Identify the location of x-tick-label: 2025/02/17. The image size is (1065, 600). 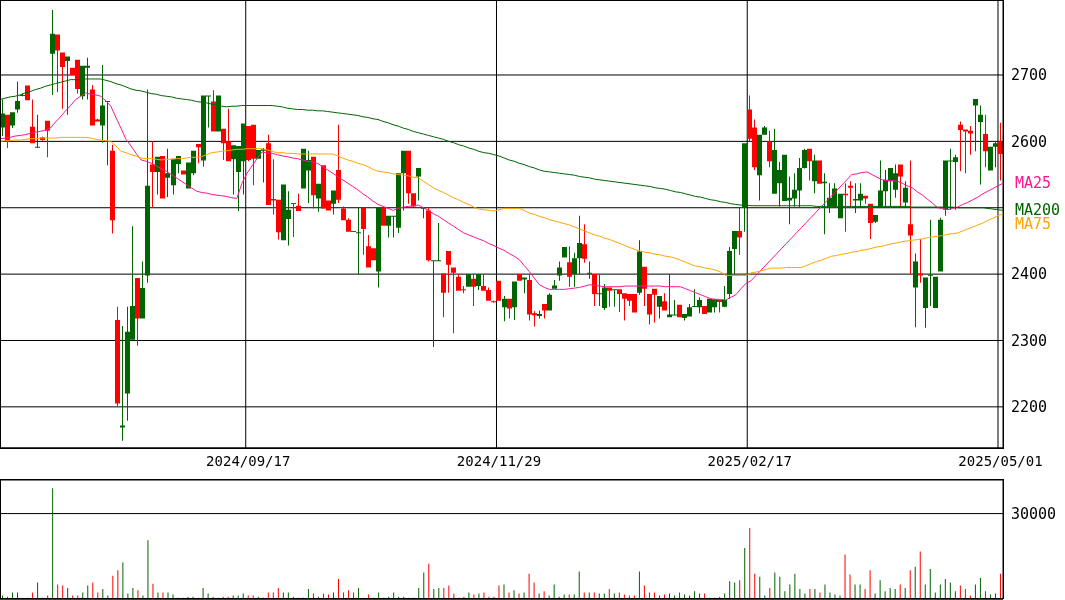
(749, 460).